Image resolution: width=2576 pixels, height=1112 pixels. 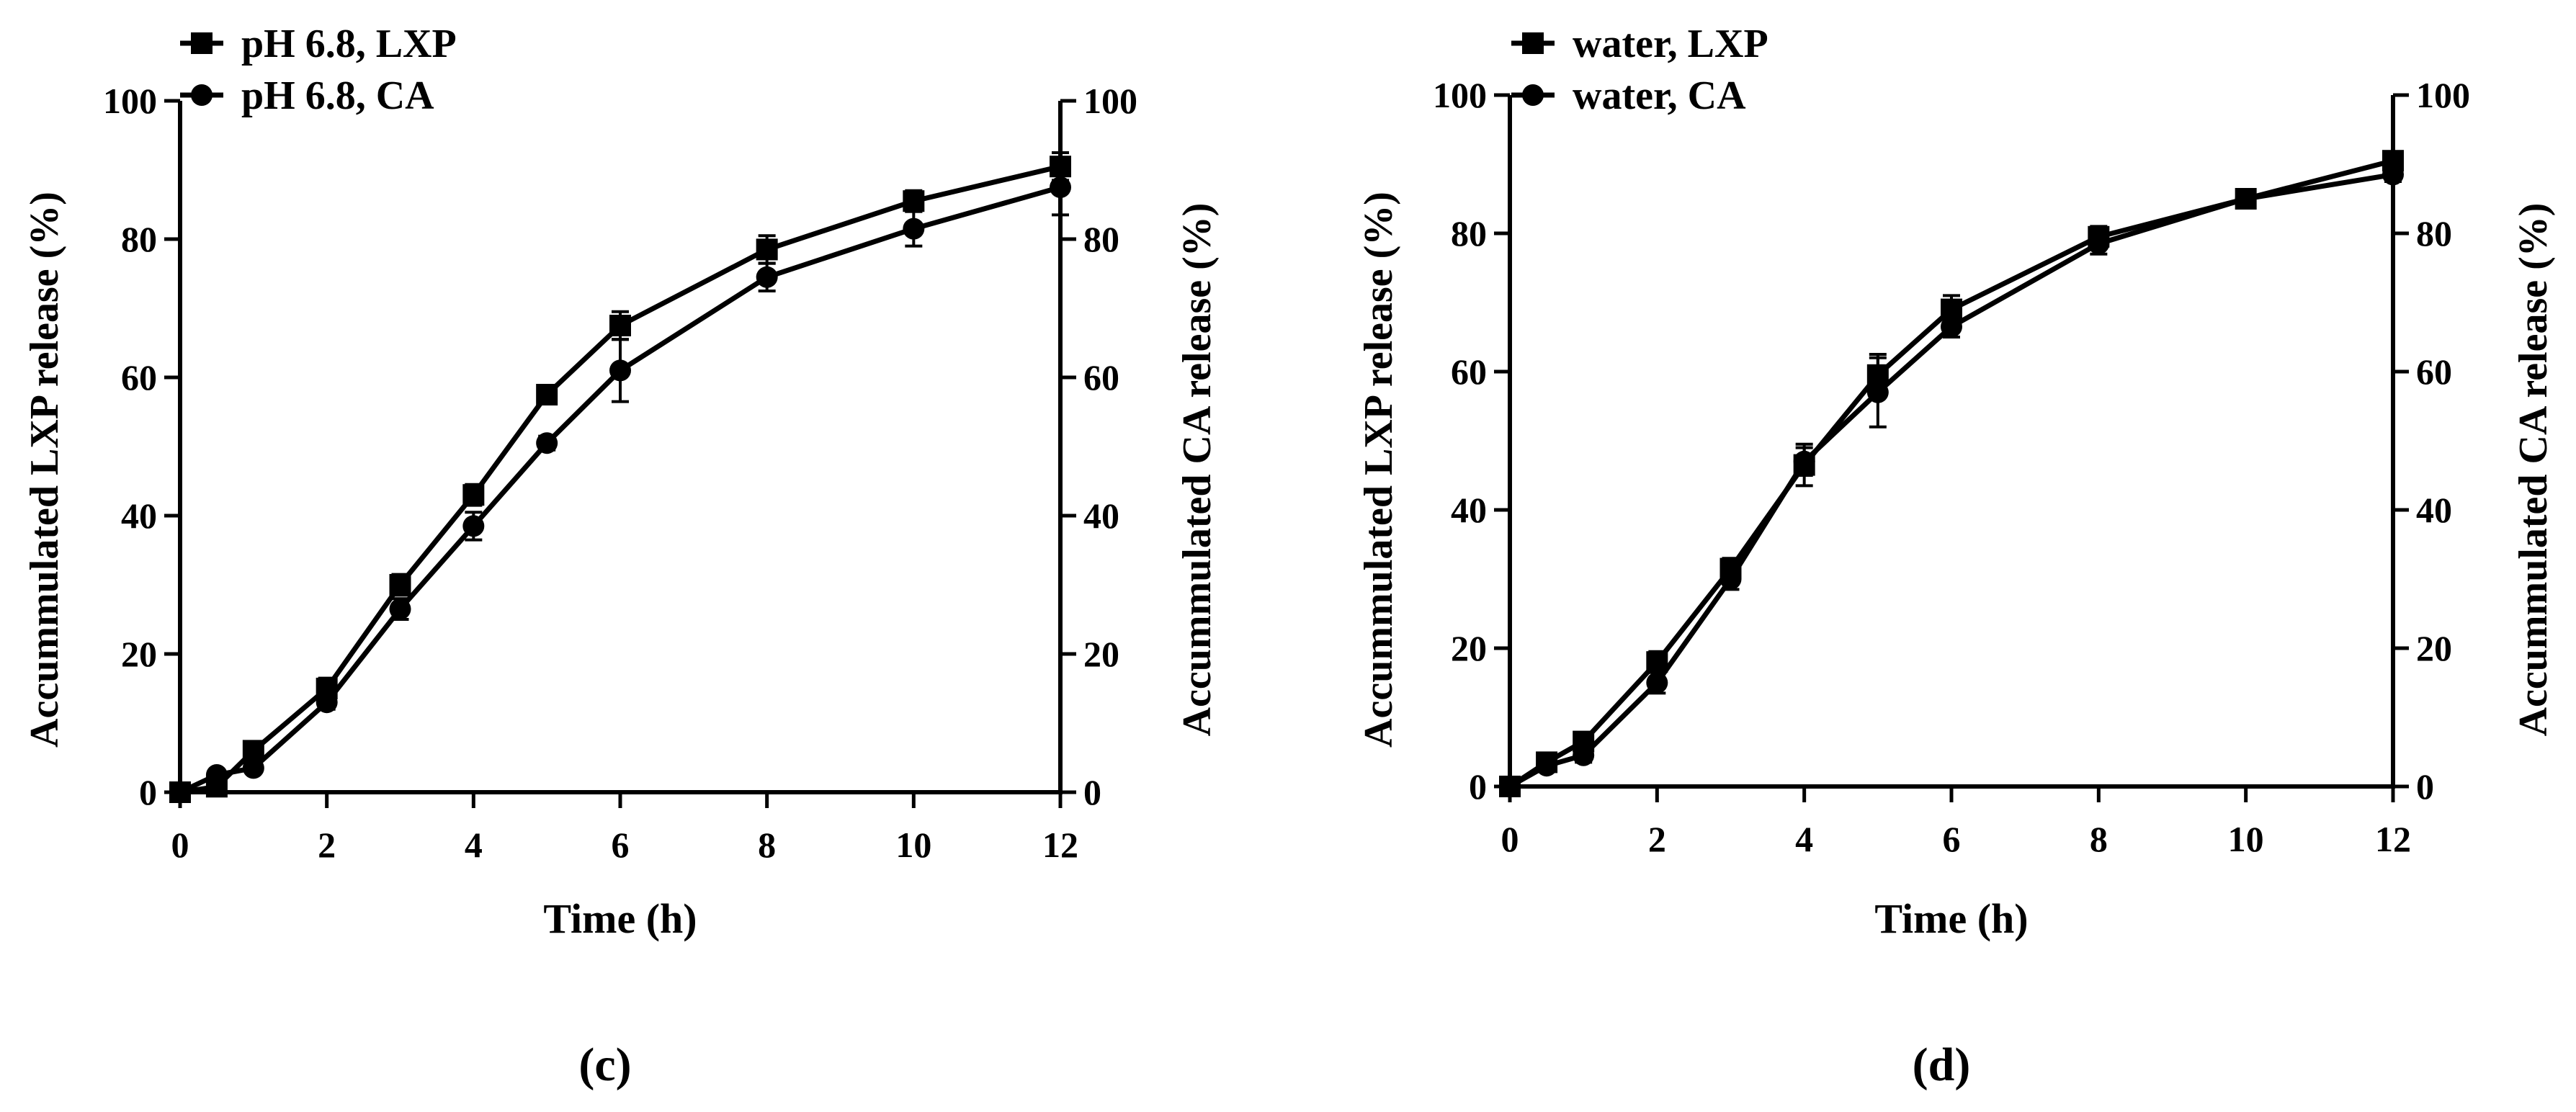 What do you see at coordinates (337, 95) in the screenshot?
I see `legend-label-ca: pH 6.8, CA` at bounding box center [337, 95].